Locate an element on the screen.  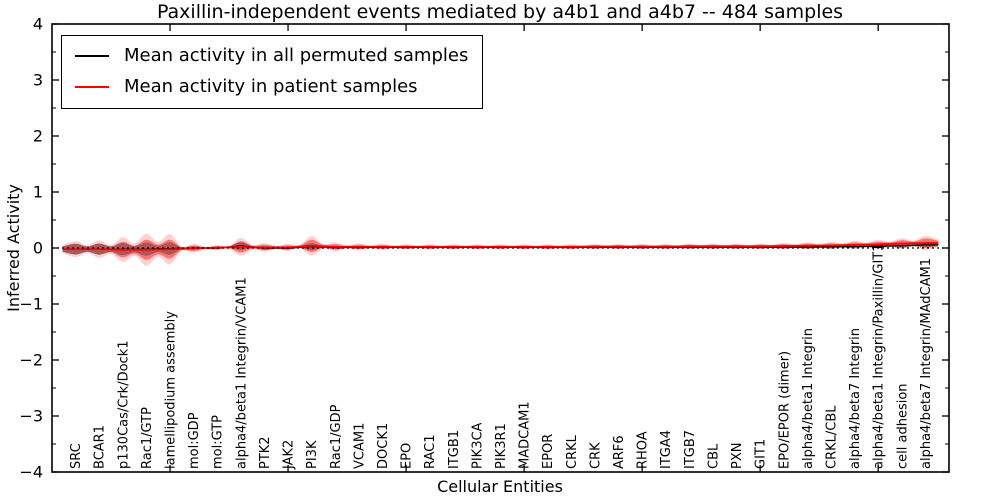
entity-tick-label: alpha4/beta7 Integrin is located at coordinates (855, 398).